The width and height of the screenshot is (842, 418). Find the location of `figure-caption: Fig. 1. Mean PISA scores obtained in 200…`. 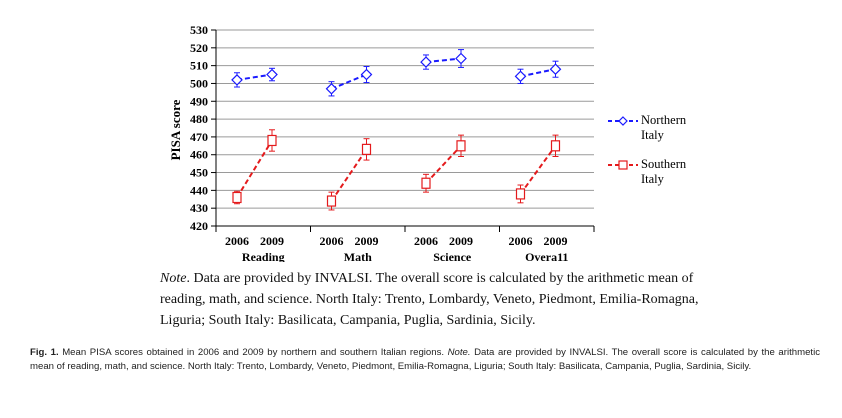

figure-caption: Fig. 1. Mean PISA scores obtained in 200… is located at coordinates (425, 360).